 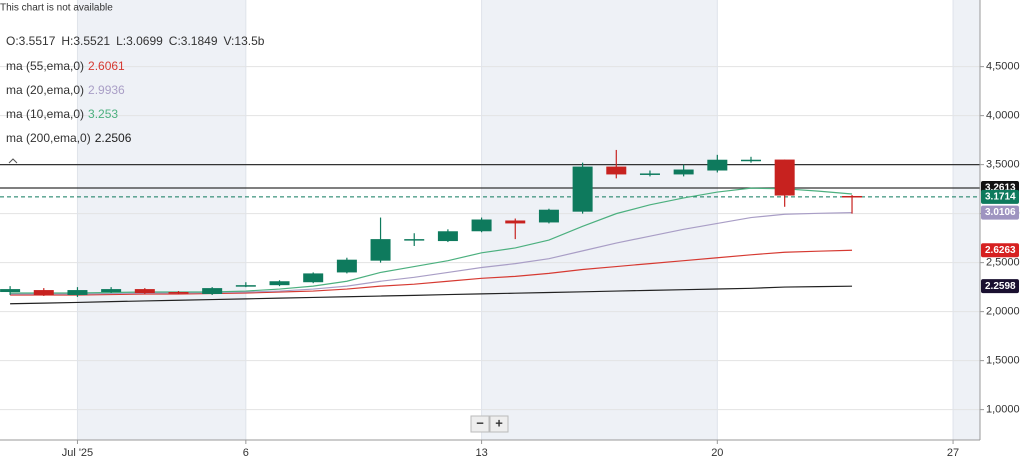 I want to click on ohlc-value: 3.5521, so click(x=91, y=41).